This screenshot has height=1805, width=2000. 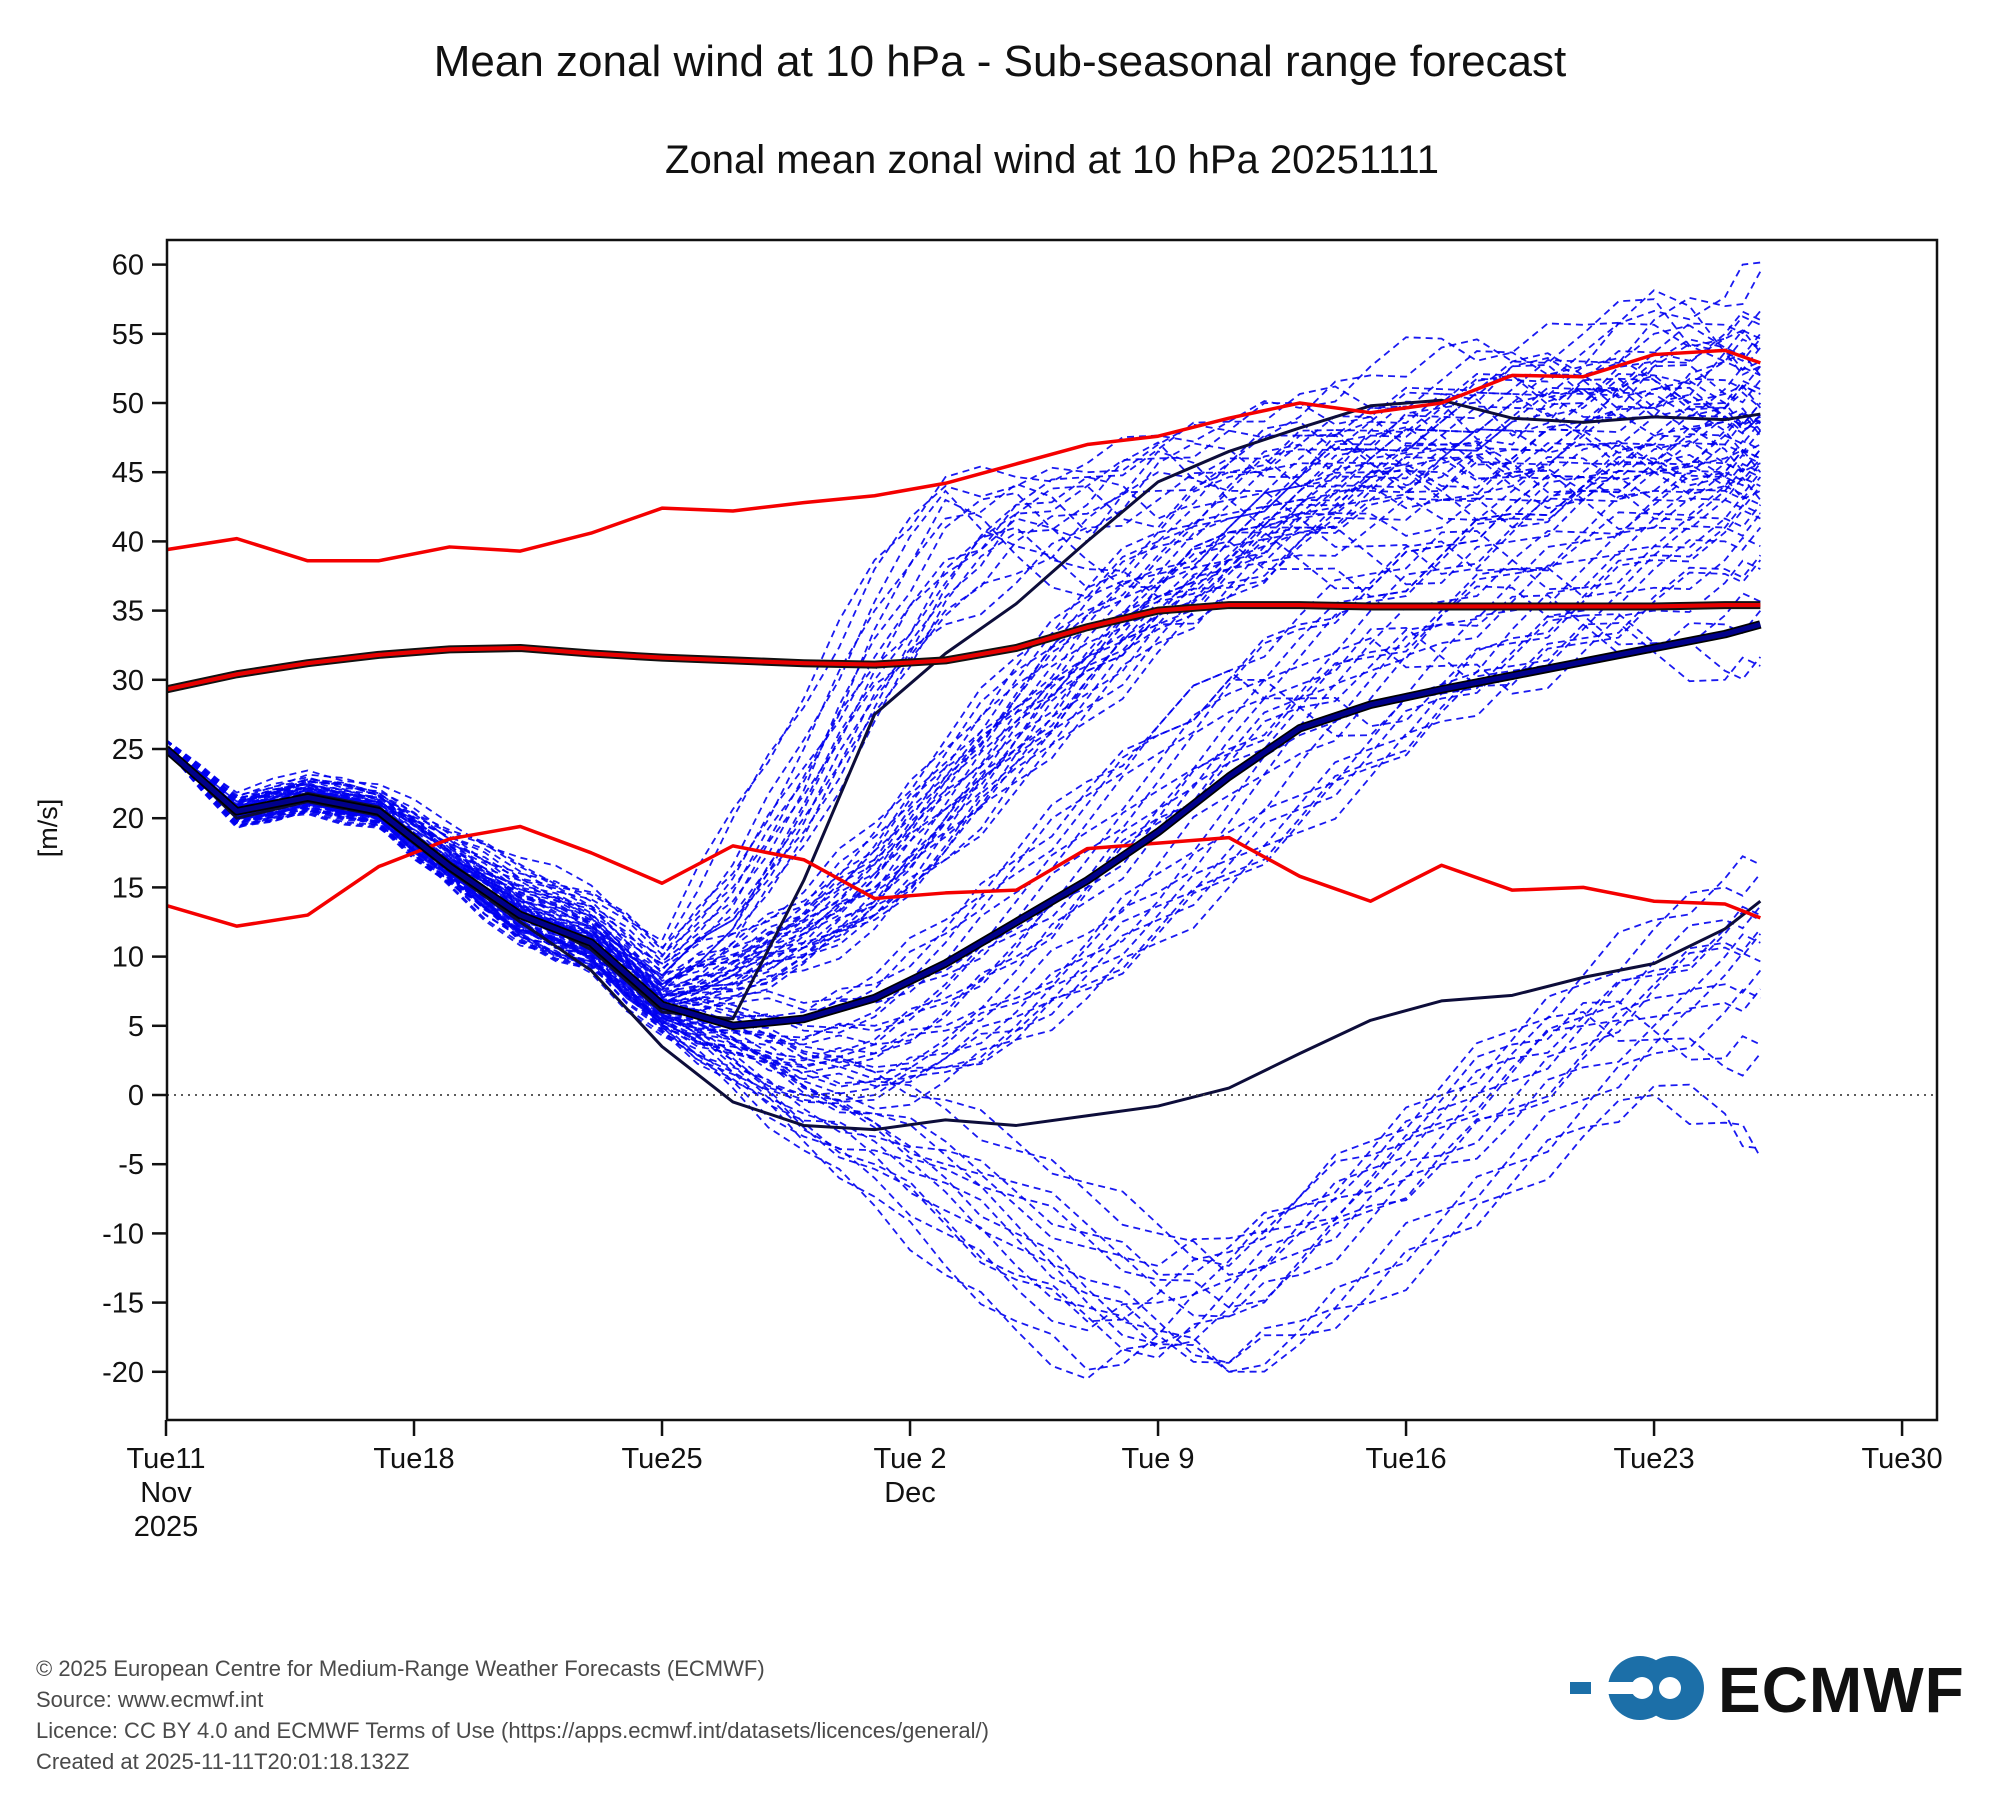 What do you see at coordinates (964, 876) in the screenshot?
I see `climatology_lower-line` at bounding box center [964, 876].